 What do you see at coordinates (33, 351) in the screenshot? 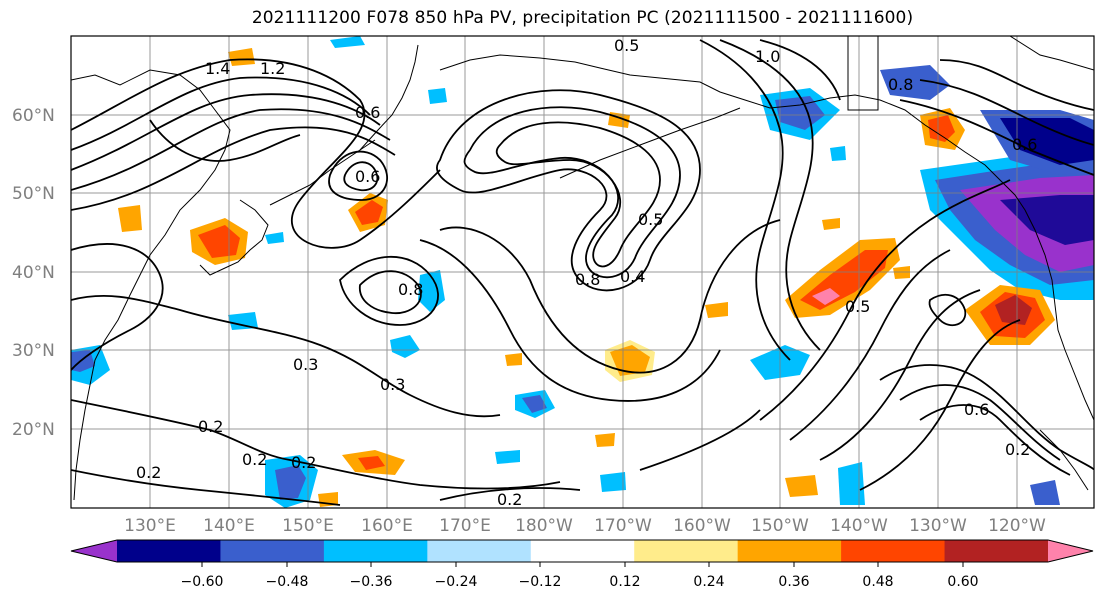
I see `lat-label: 30°N` at bounding box center [33, 351].